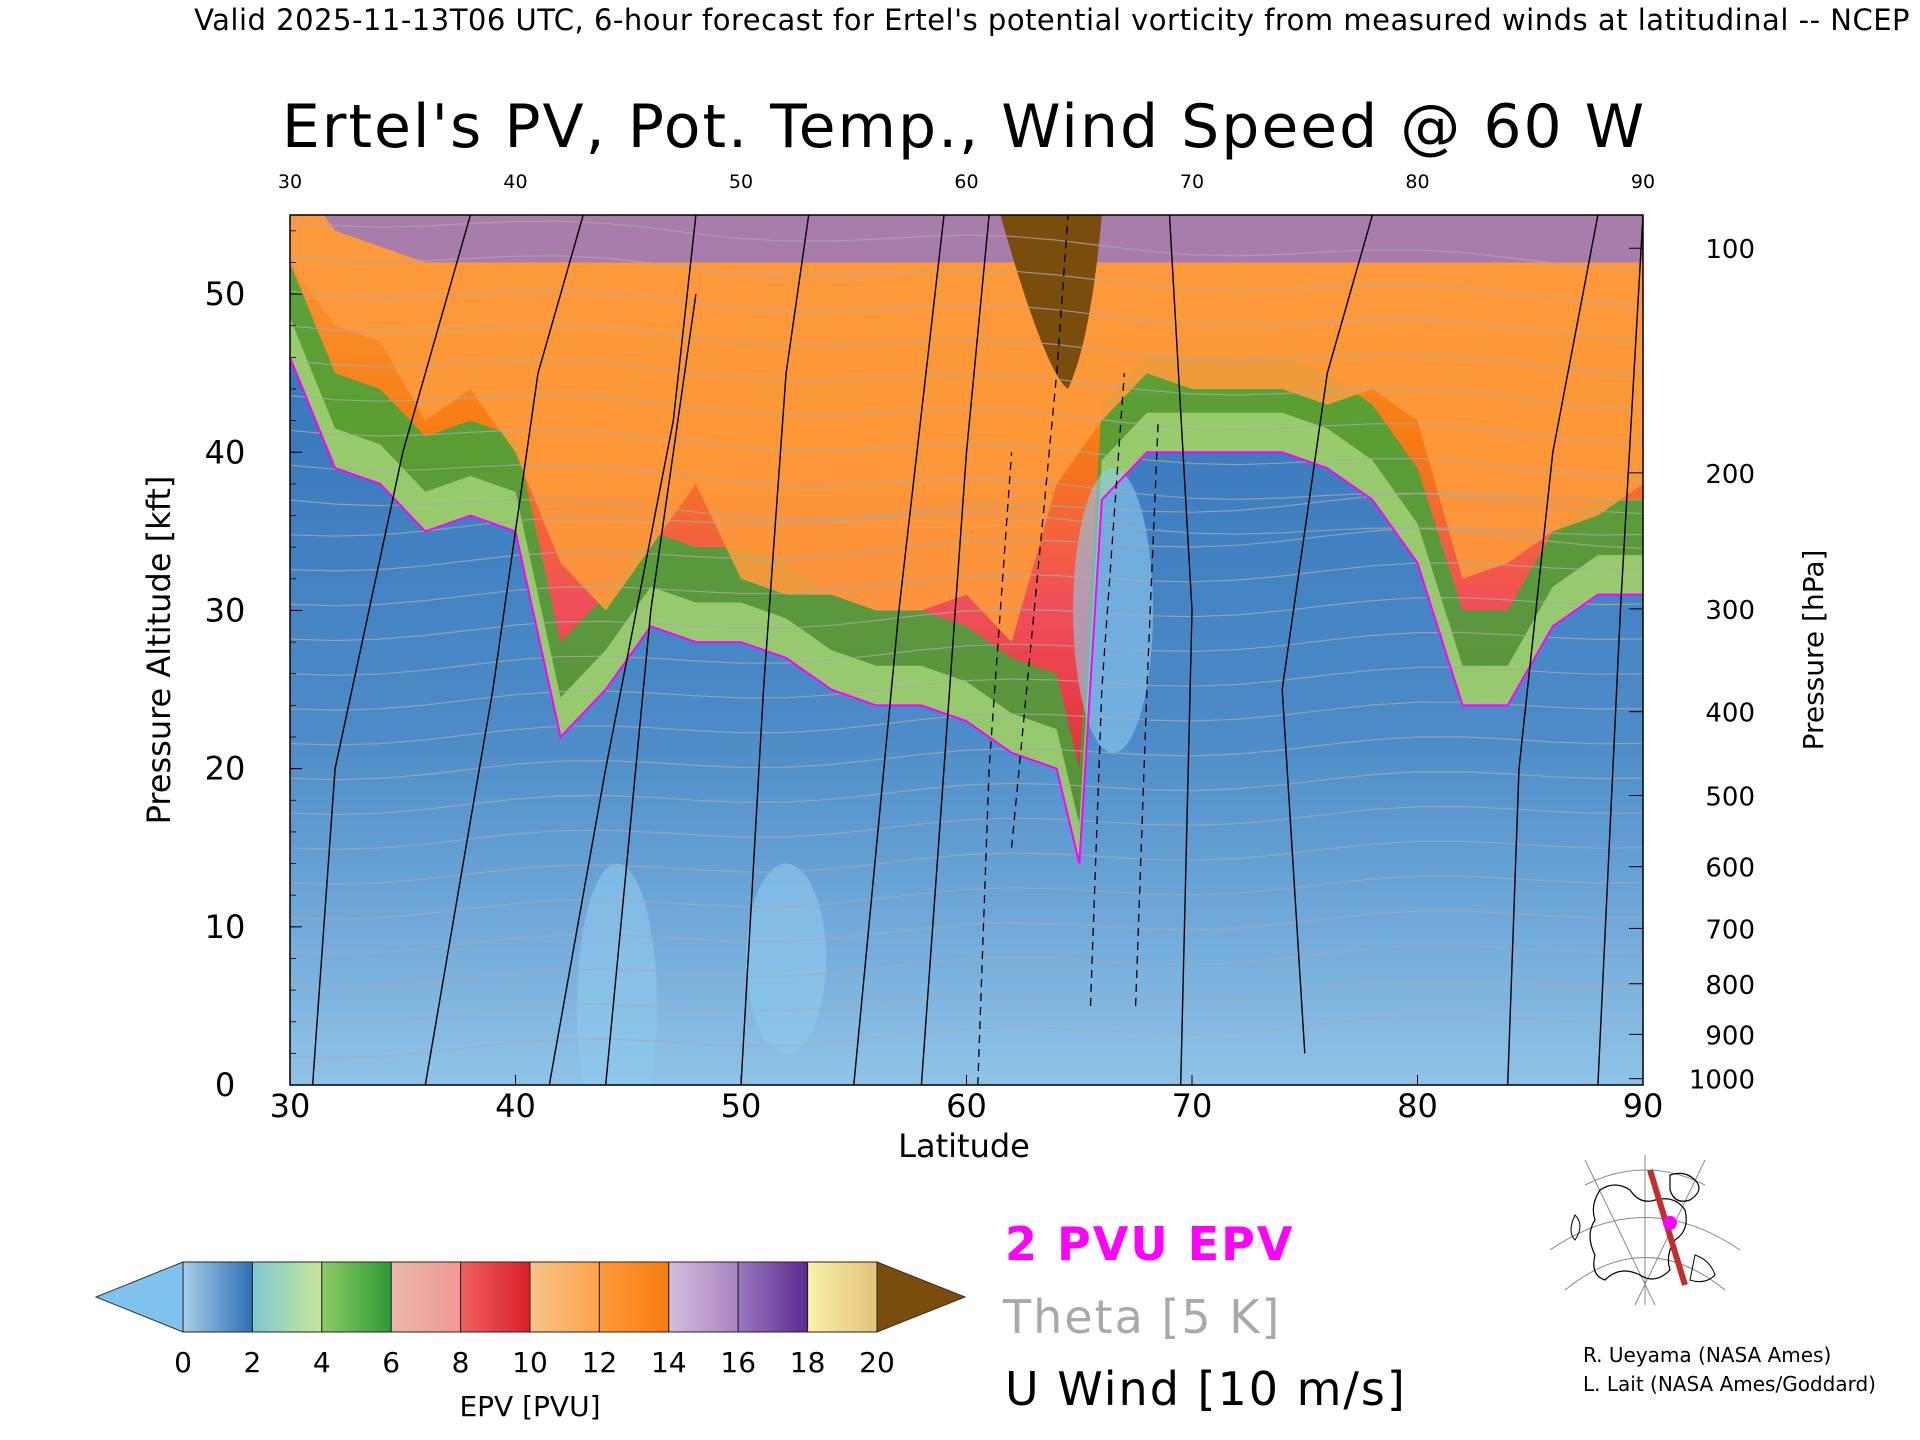  I want to click on y-tick-label: 20, so click(225, 769).